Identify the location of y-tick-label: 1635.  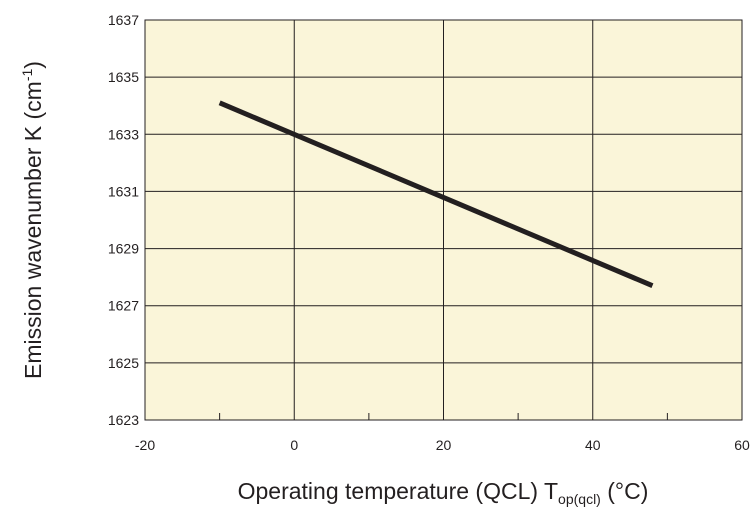
(123, 77).